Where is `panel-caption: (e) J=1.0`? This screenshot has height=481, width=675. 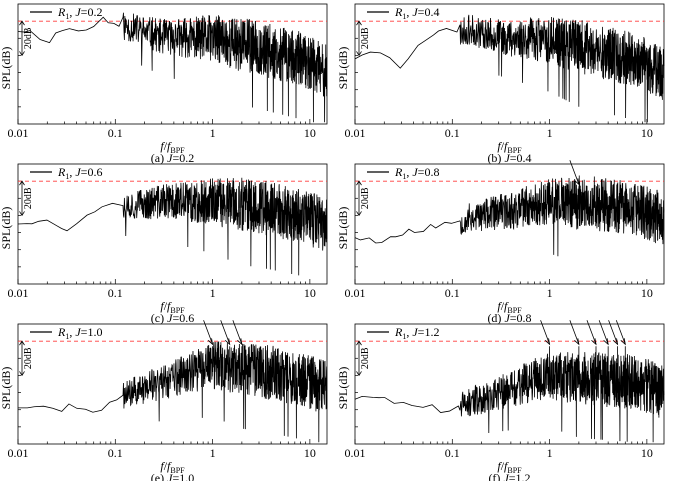 panel-caption: (e) J=1.0 is located at coordinates (172, 476).